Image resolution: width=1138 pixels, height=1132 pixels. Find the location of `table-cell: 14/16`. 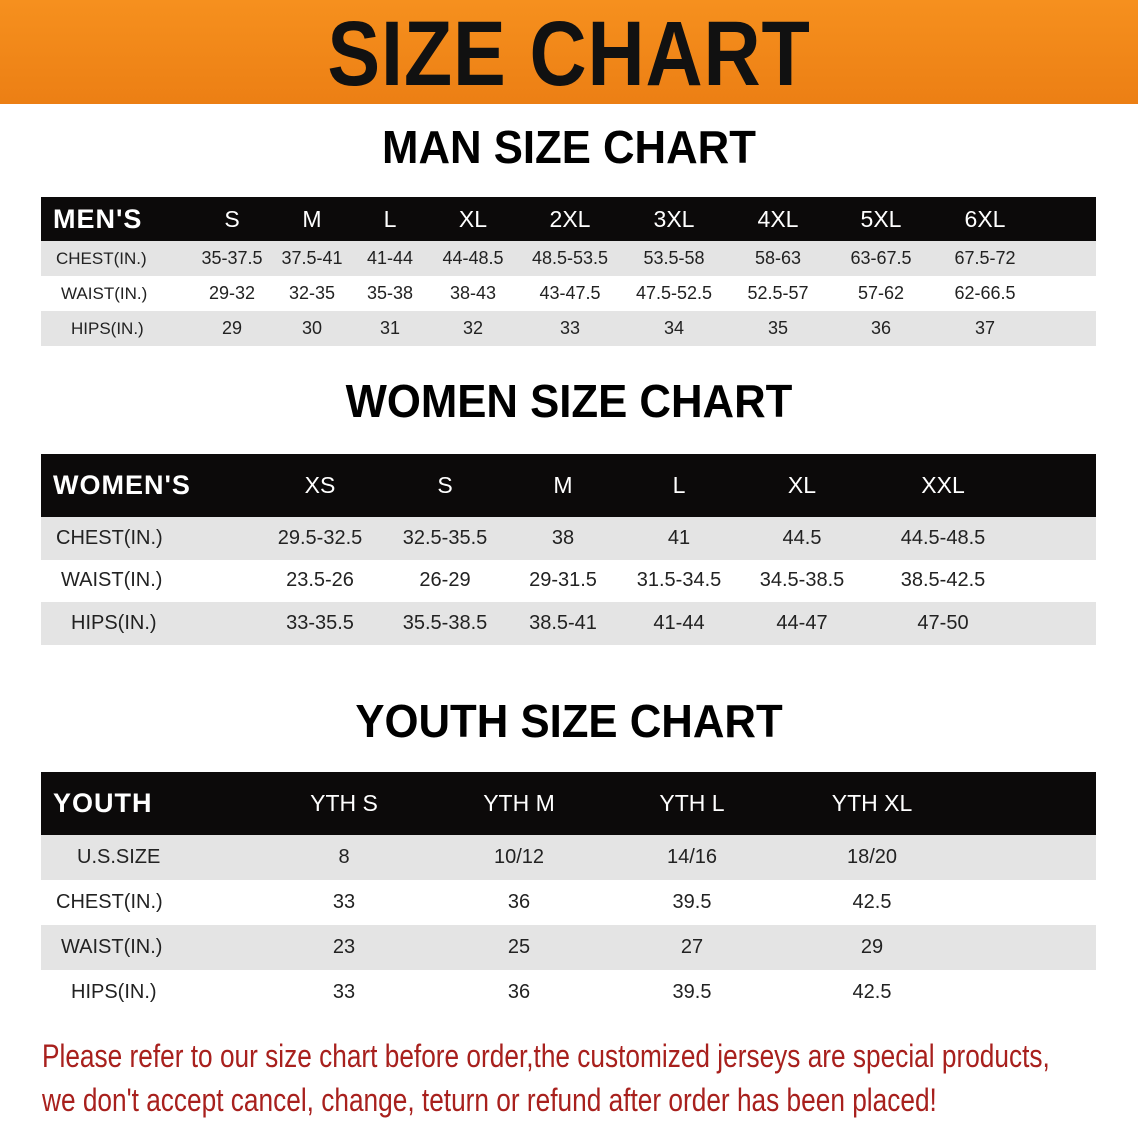

table-cell: 14/16 is located at coordinates (692, 857).